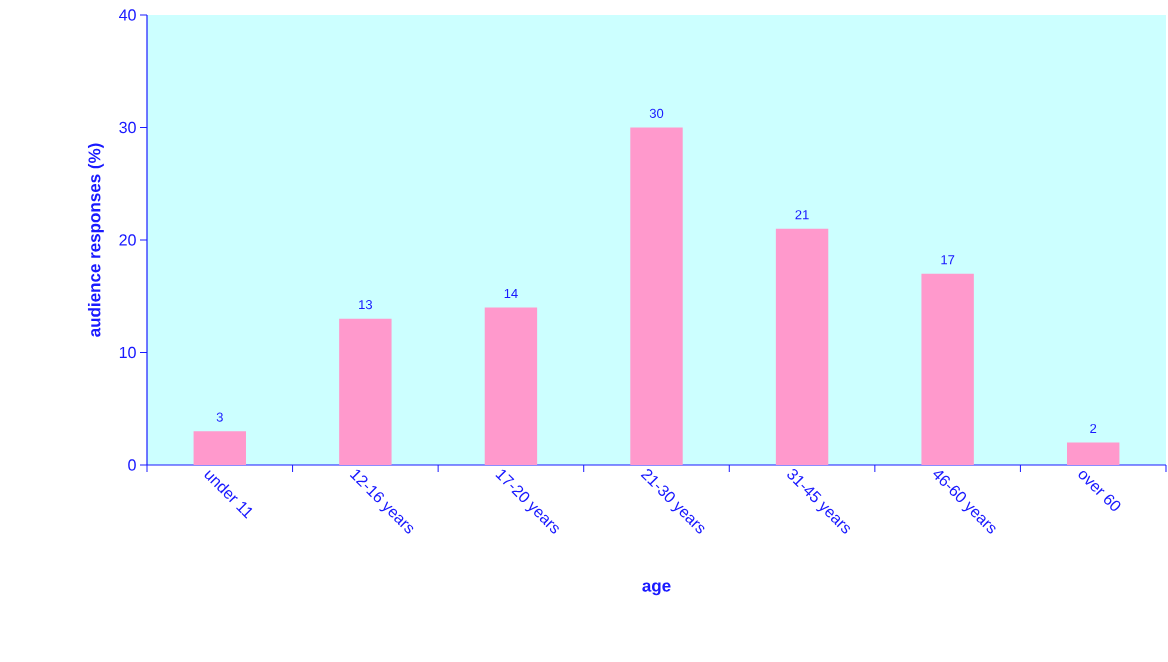 This screenshot has width=1168, height=662. Describe the element at coordinates (802, 215) in the screenshot. I see `data-label: 21` at that location.